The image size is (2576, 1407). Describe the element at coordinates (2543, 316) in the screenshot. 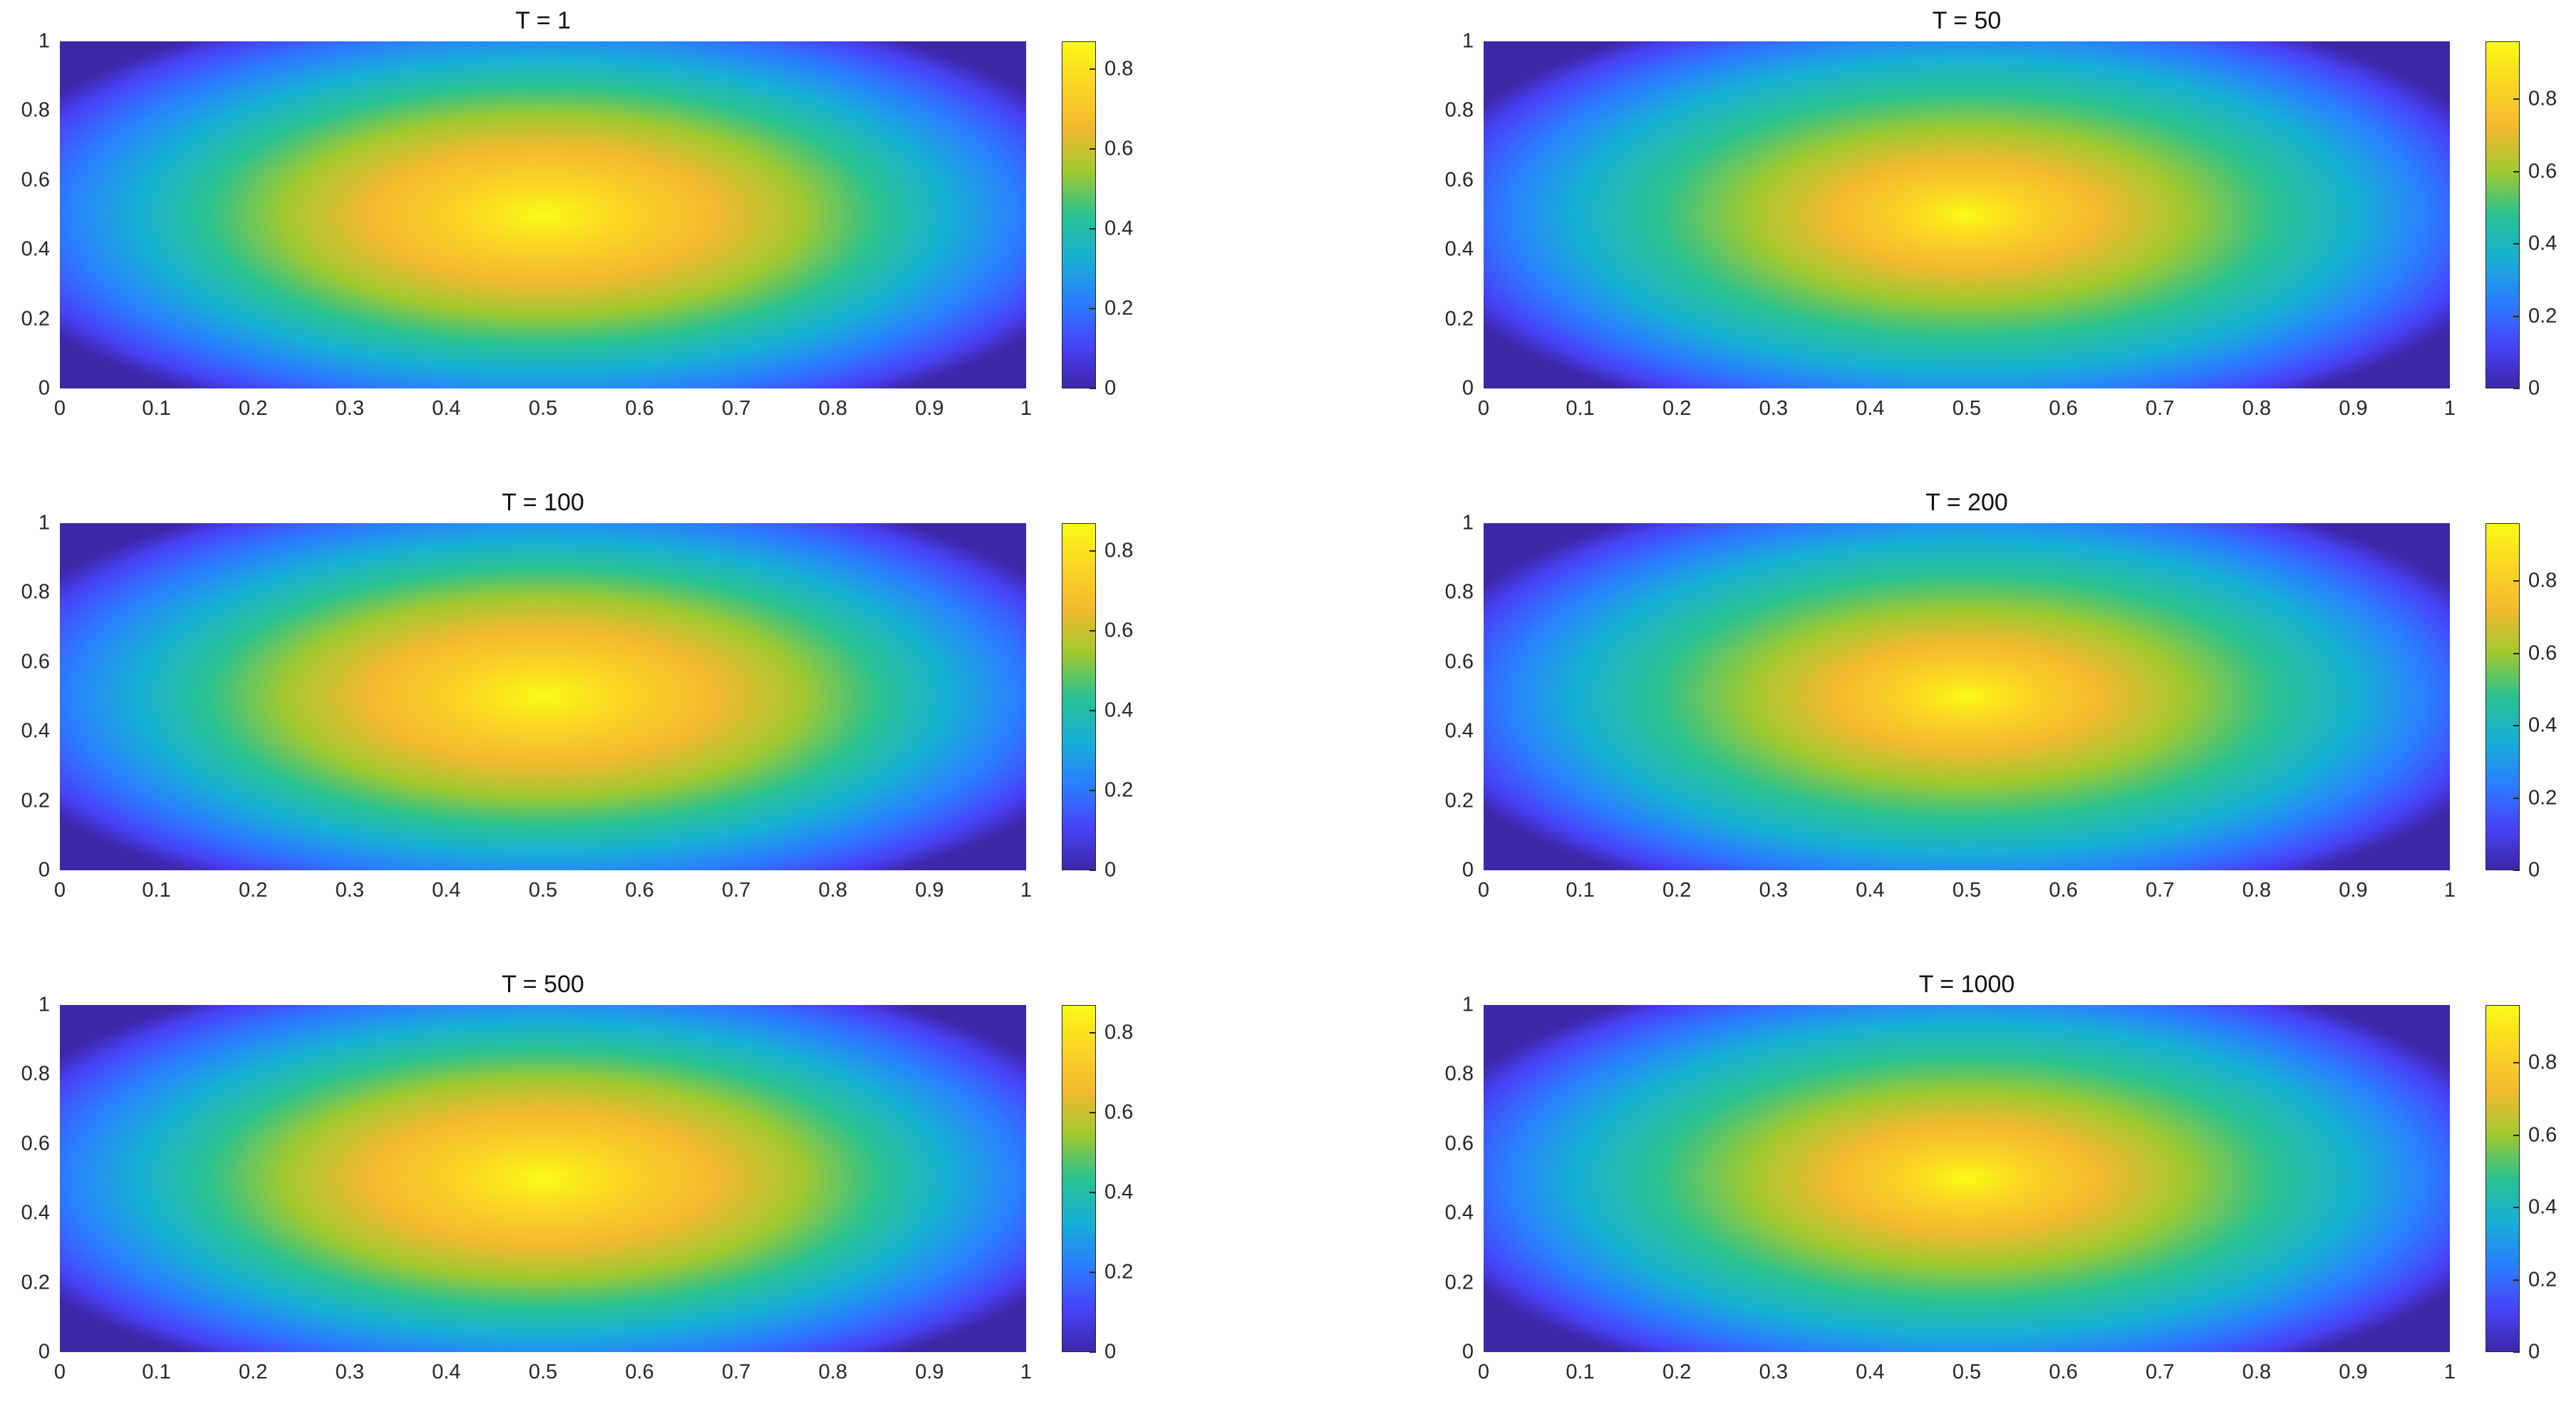

I see `panel-2-colorbar-tick-label: 0.2` at that location.